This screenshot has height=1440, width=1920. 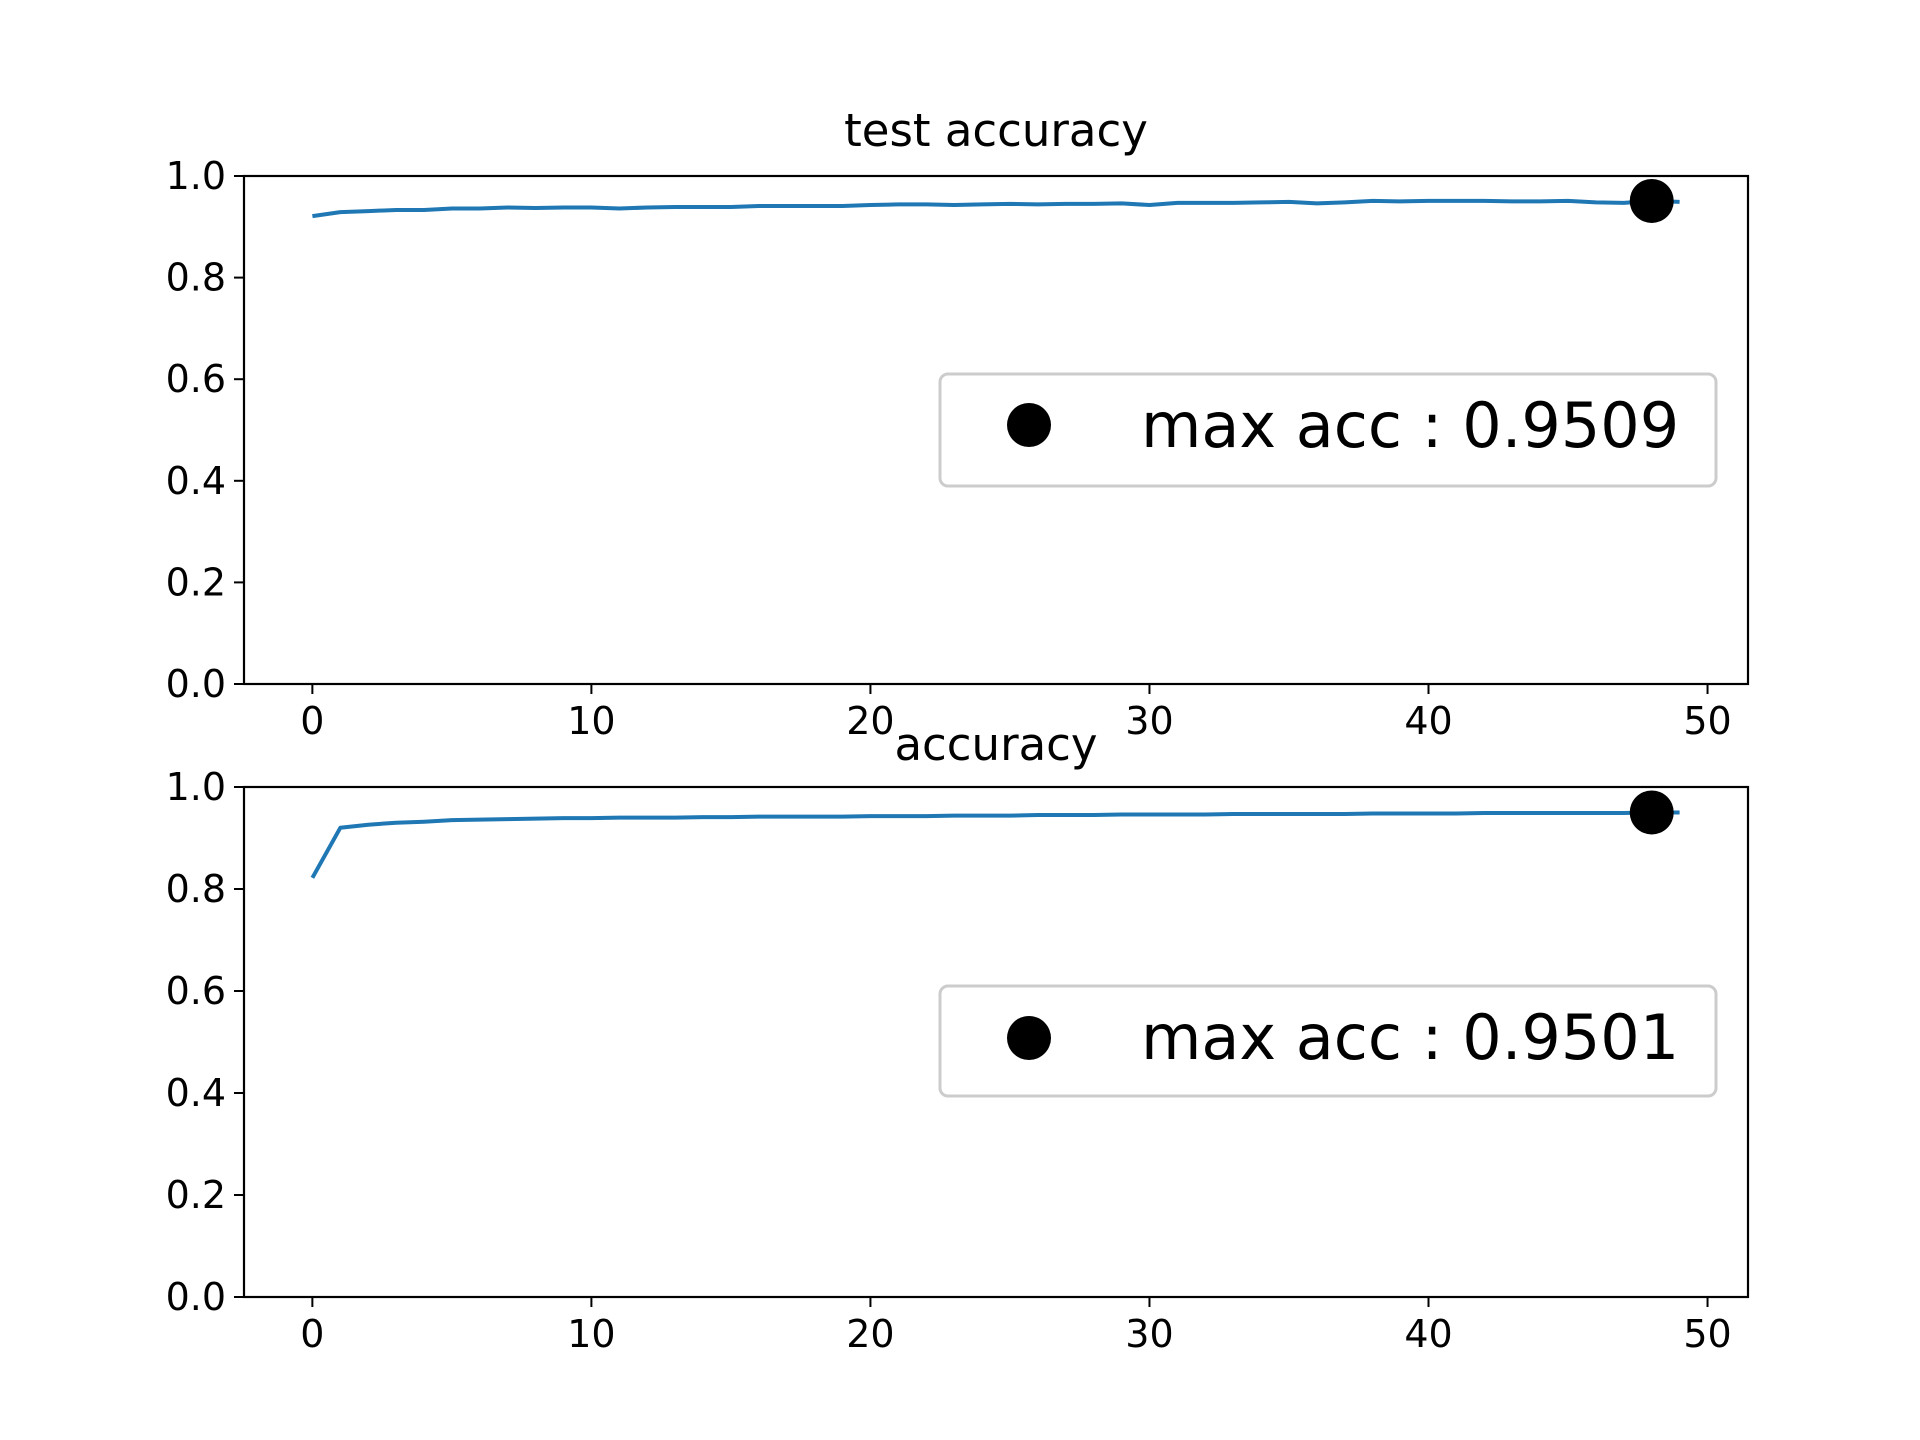 What do you see at coordinates (1410, 1037) in the screenshot?
I see `legend-label: max acc : 0.9501` at bounding box center [1410, 1037].